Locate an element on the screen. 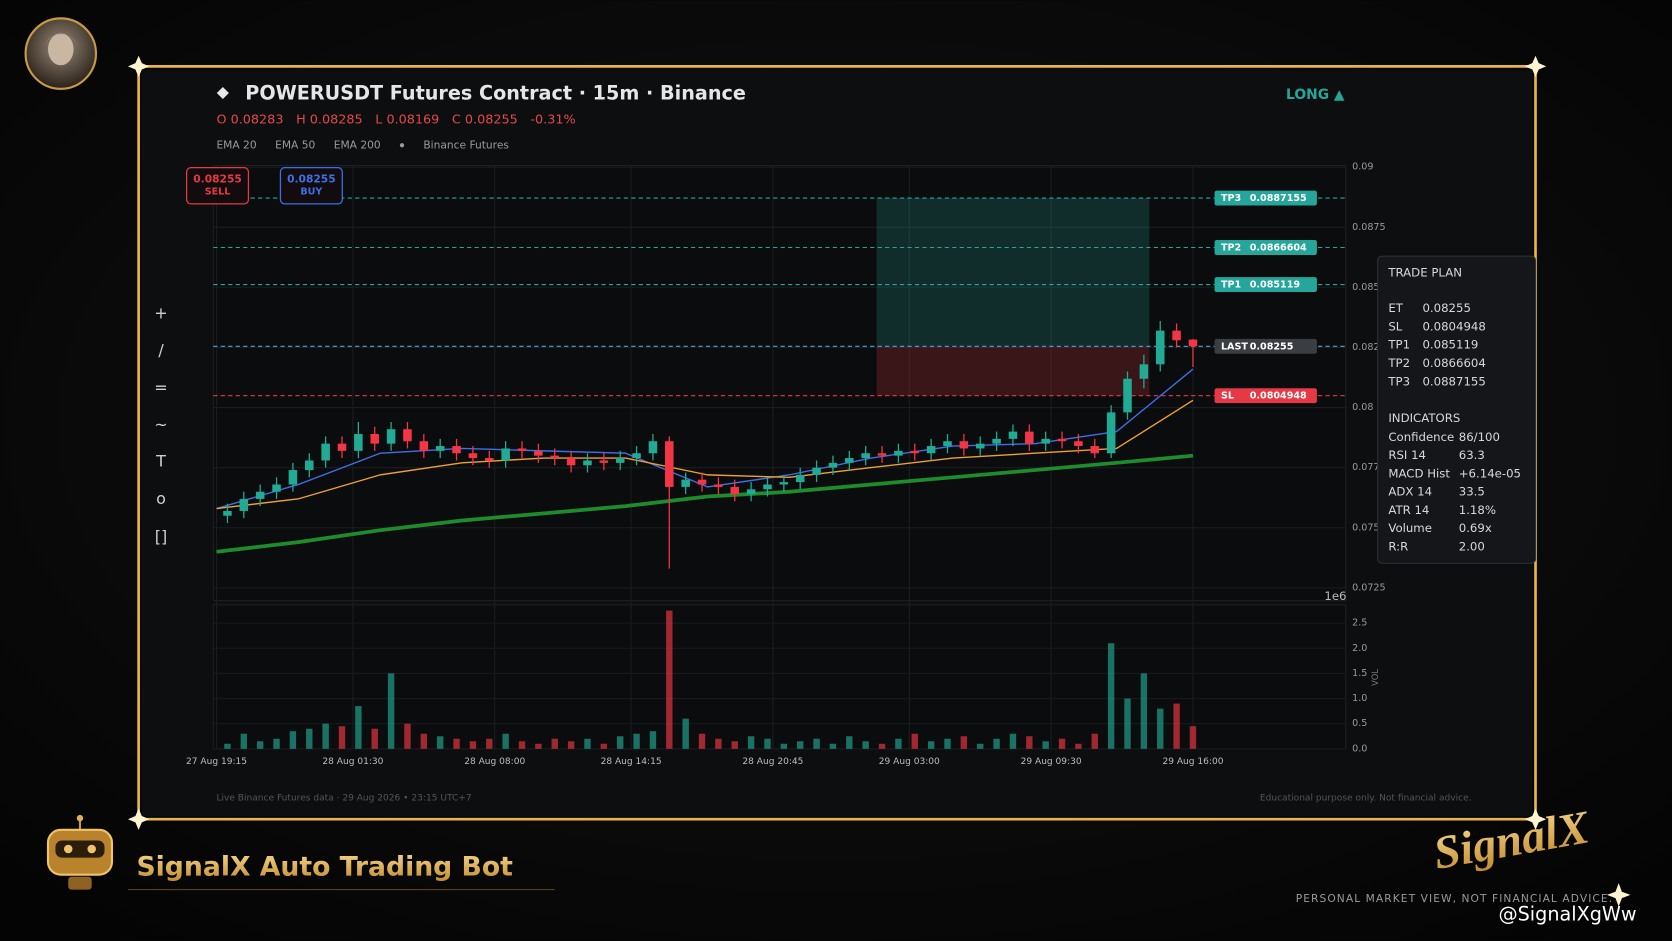 This screenshot has width=1672, height=941. ohlc-value: 0.08283 is located at coordinates (257, 119).